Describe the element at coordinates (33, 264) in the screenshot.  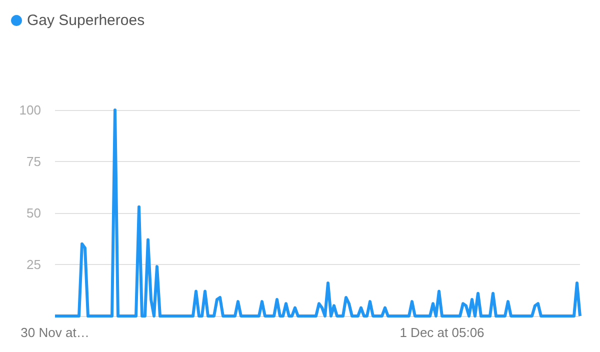
I see `y-tick-label: 25` at that location.